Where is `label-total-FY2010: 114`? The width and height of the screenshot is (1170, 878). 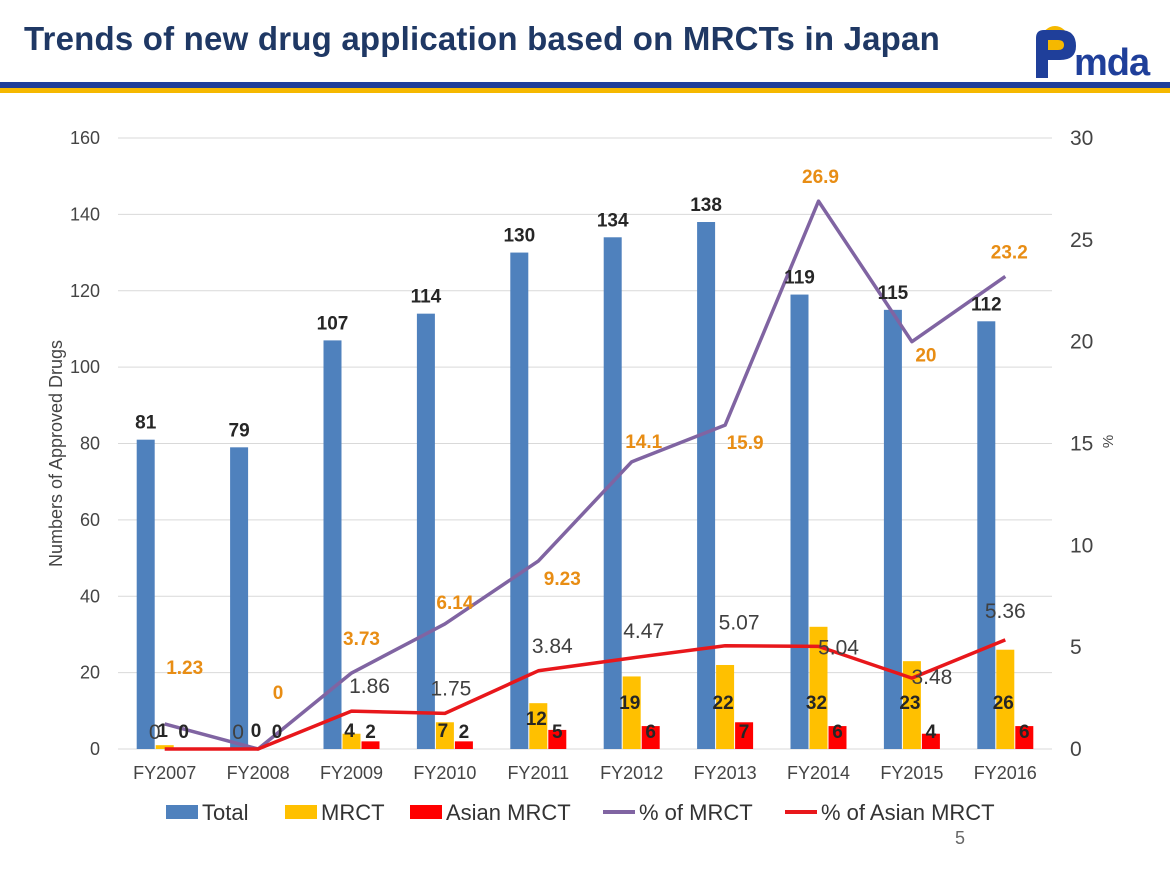 label-total-FY2010: 114 is located at coordinates (426, 297).